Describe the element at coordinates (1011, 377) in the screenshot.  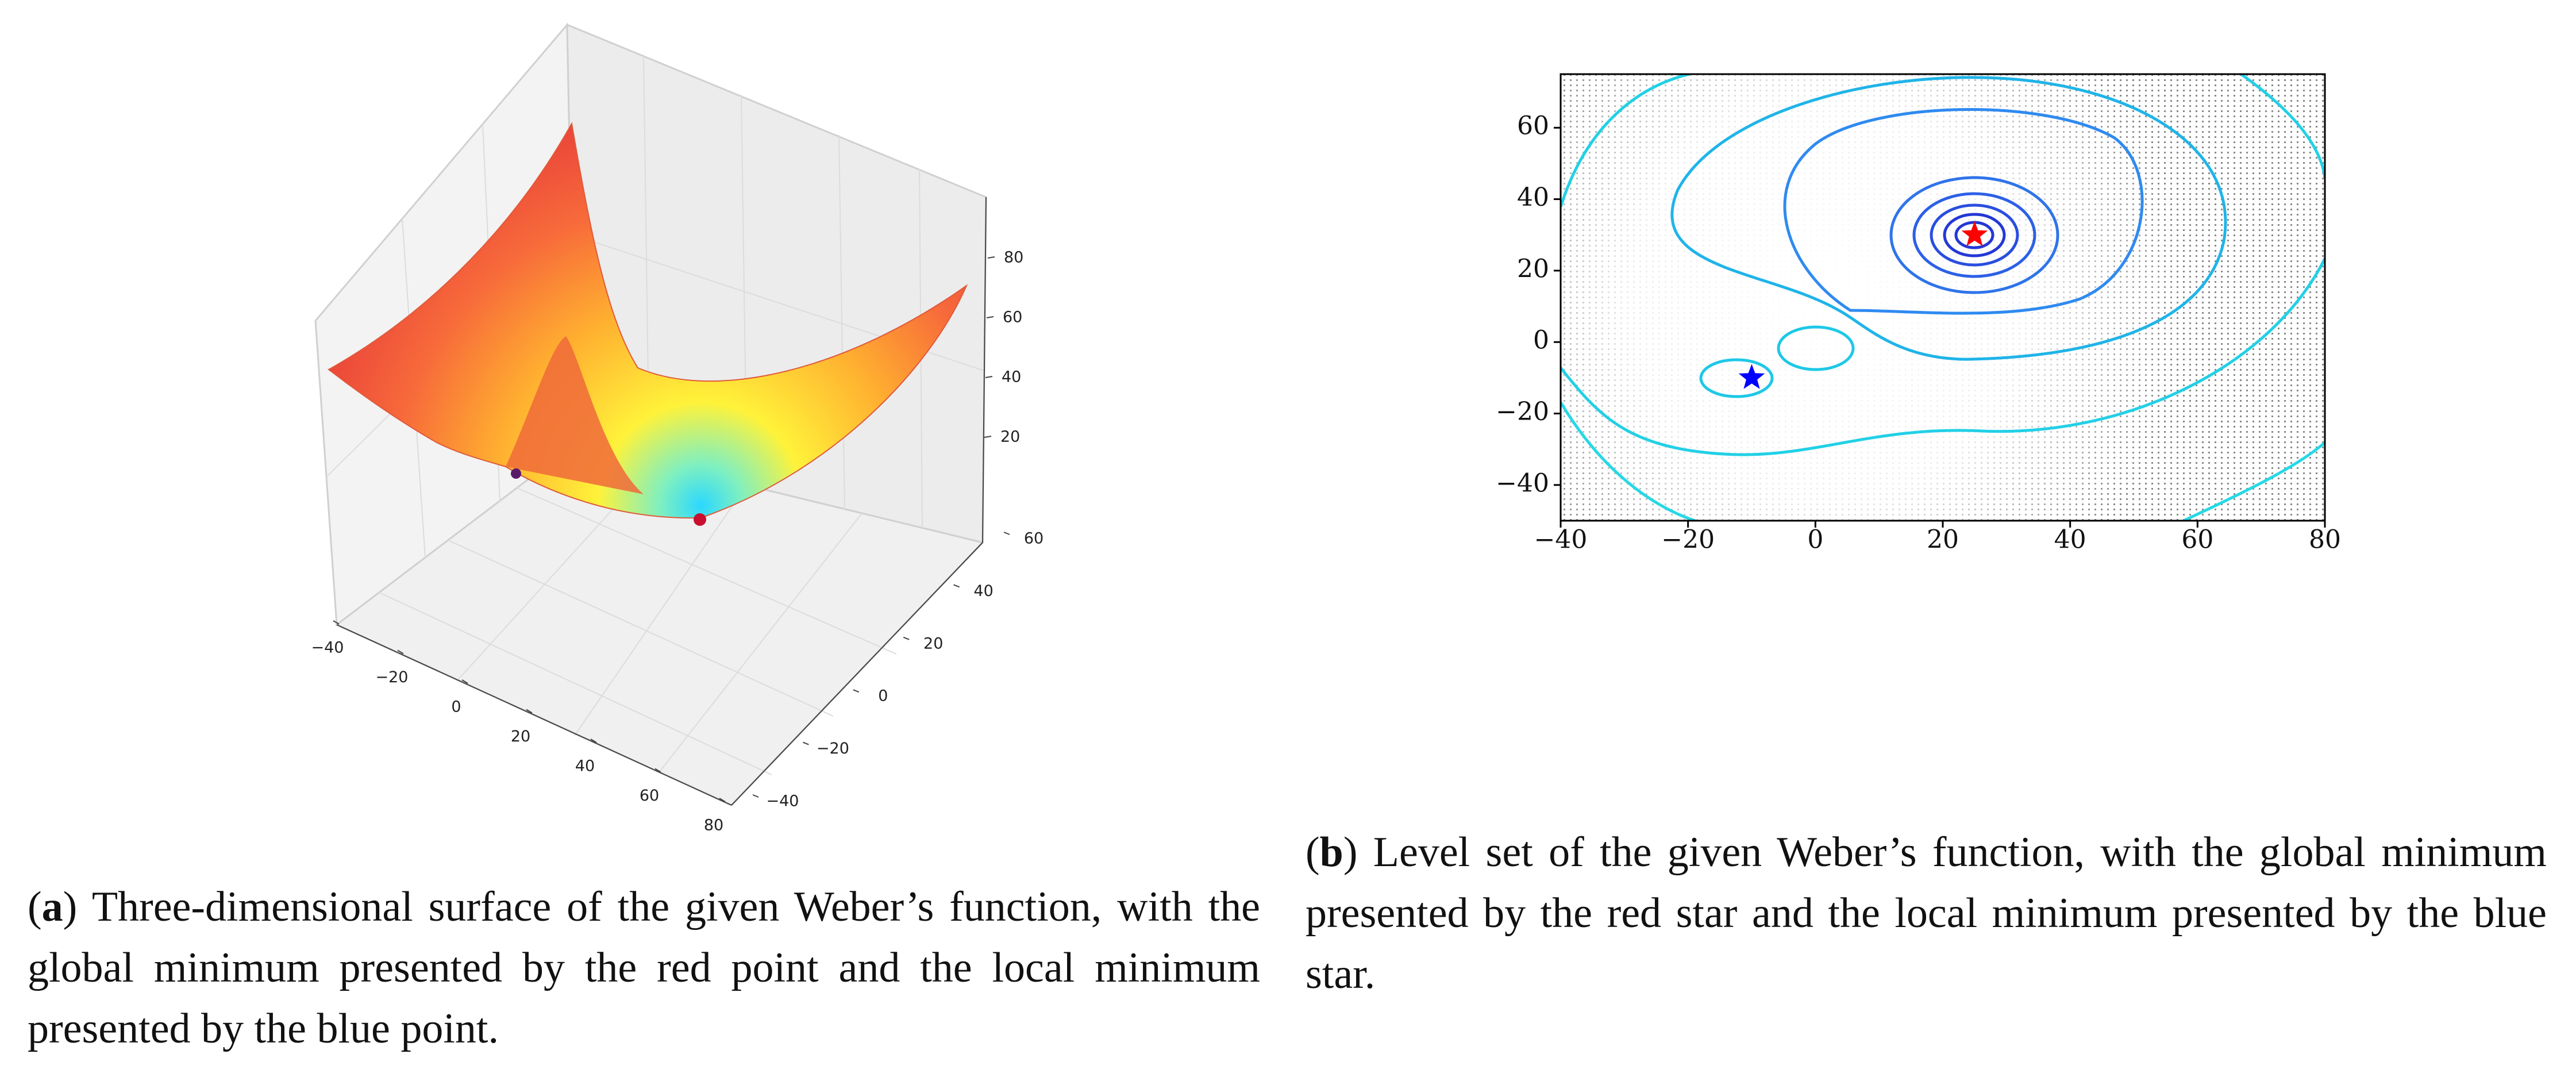
I see `z-tick-label: 40` at that location.